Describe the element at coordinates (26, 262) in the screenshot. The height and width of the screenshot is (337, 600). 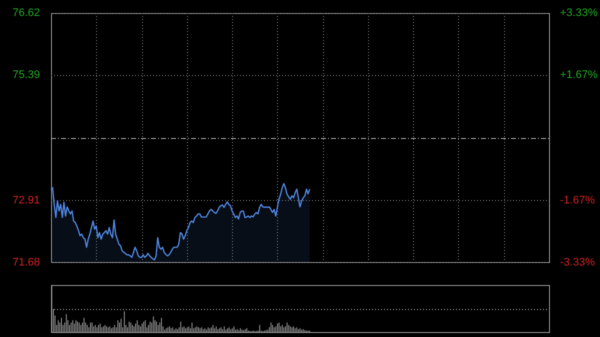
I see `y-tick-label: 71.68` at that location.